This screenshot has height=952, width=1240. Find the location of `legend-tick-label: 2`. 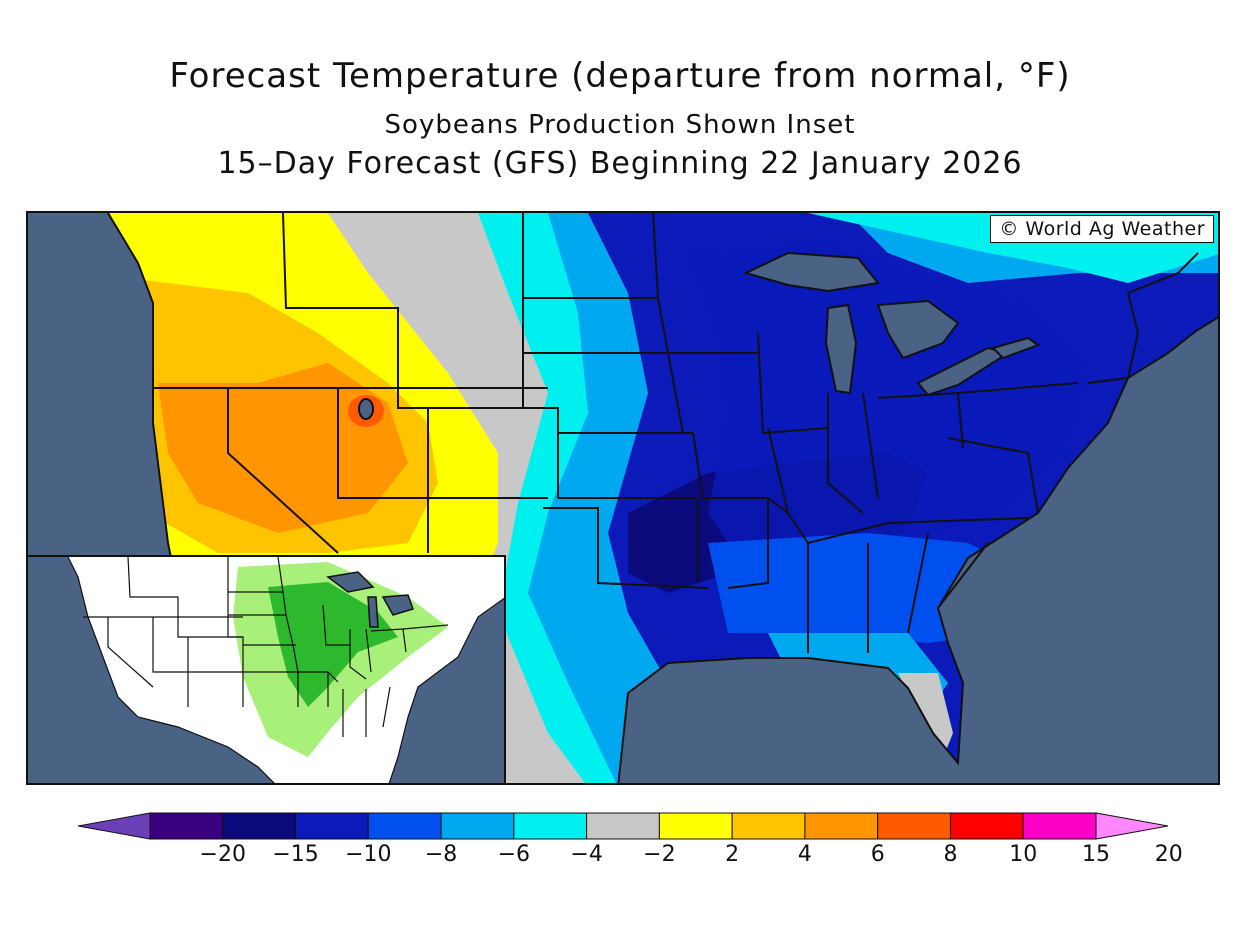

legend-tick-label: 2 is located at coordinates (732, 854).